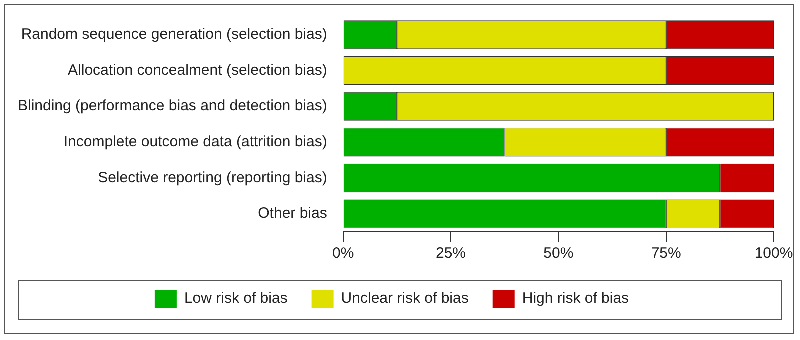 This screenshot has height=340, width=800. Describe the element at coordinates (198, 70) in the screenshot. I see `y-tick-label: Allocation concealment (selection bias)` at that location.